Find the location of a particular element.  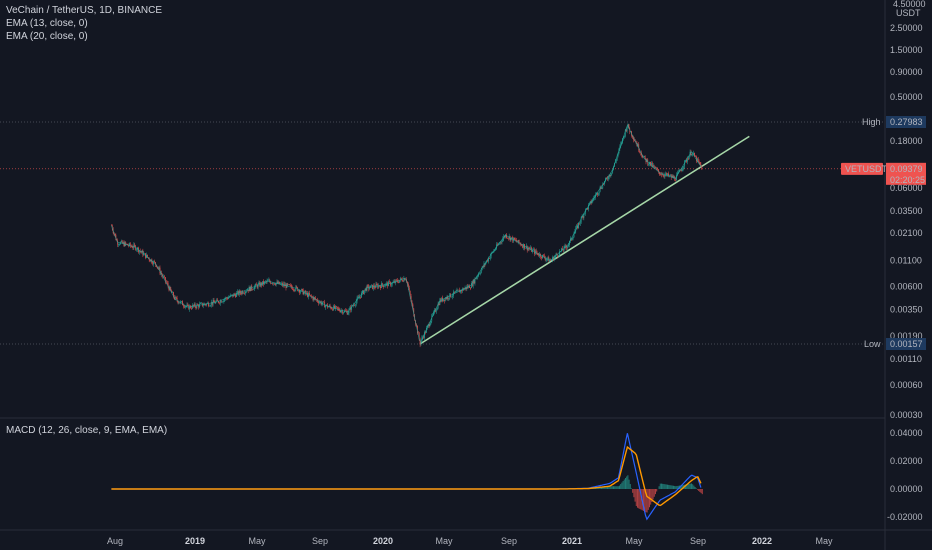

macd-legend: MACD (12, 26, close, 9, EMA, EMA) is located at coordinates (87, 430).